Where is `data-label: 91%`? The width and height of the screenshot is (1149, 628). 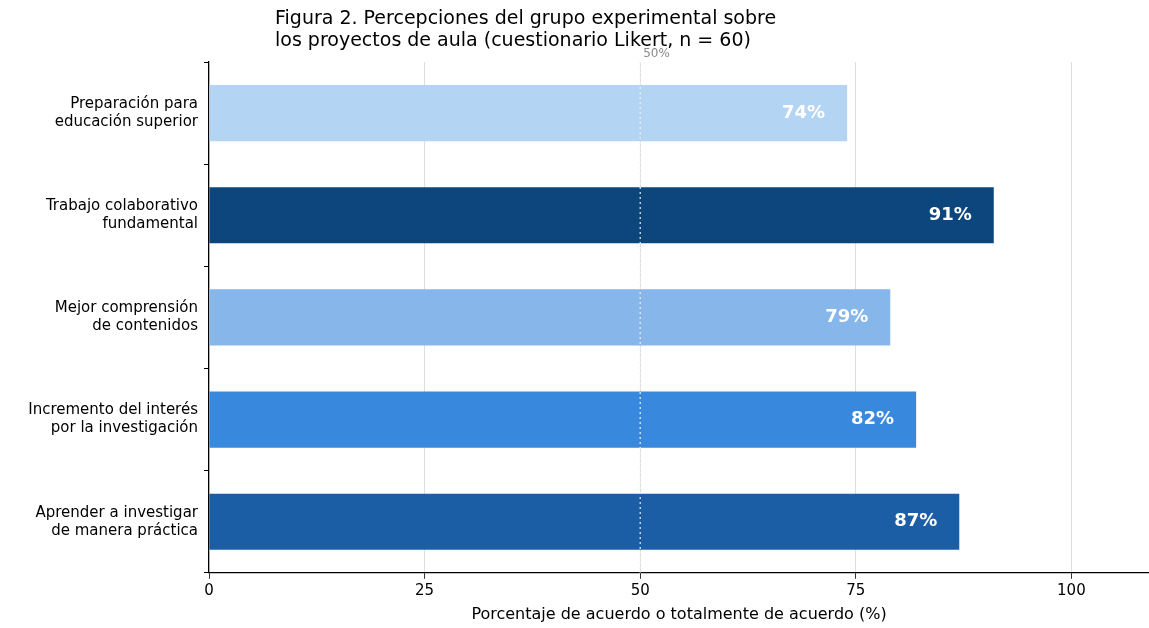
data-label: 91% is located at coordinates (950, 213).